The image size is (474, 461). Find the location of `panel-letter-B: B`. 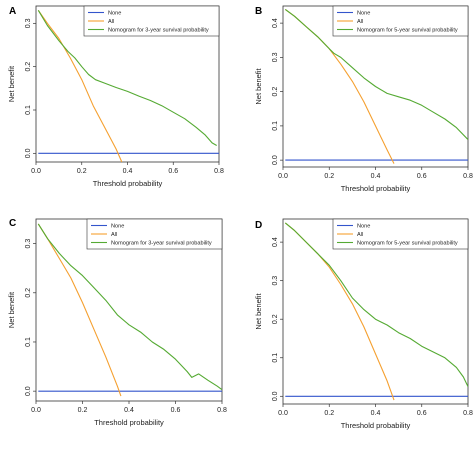

panel-letter-B: B is located at coordinates (258, 11).